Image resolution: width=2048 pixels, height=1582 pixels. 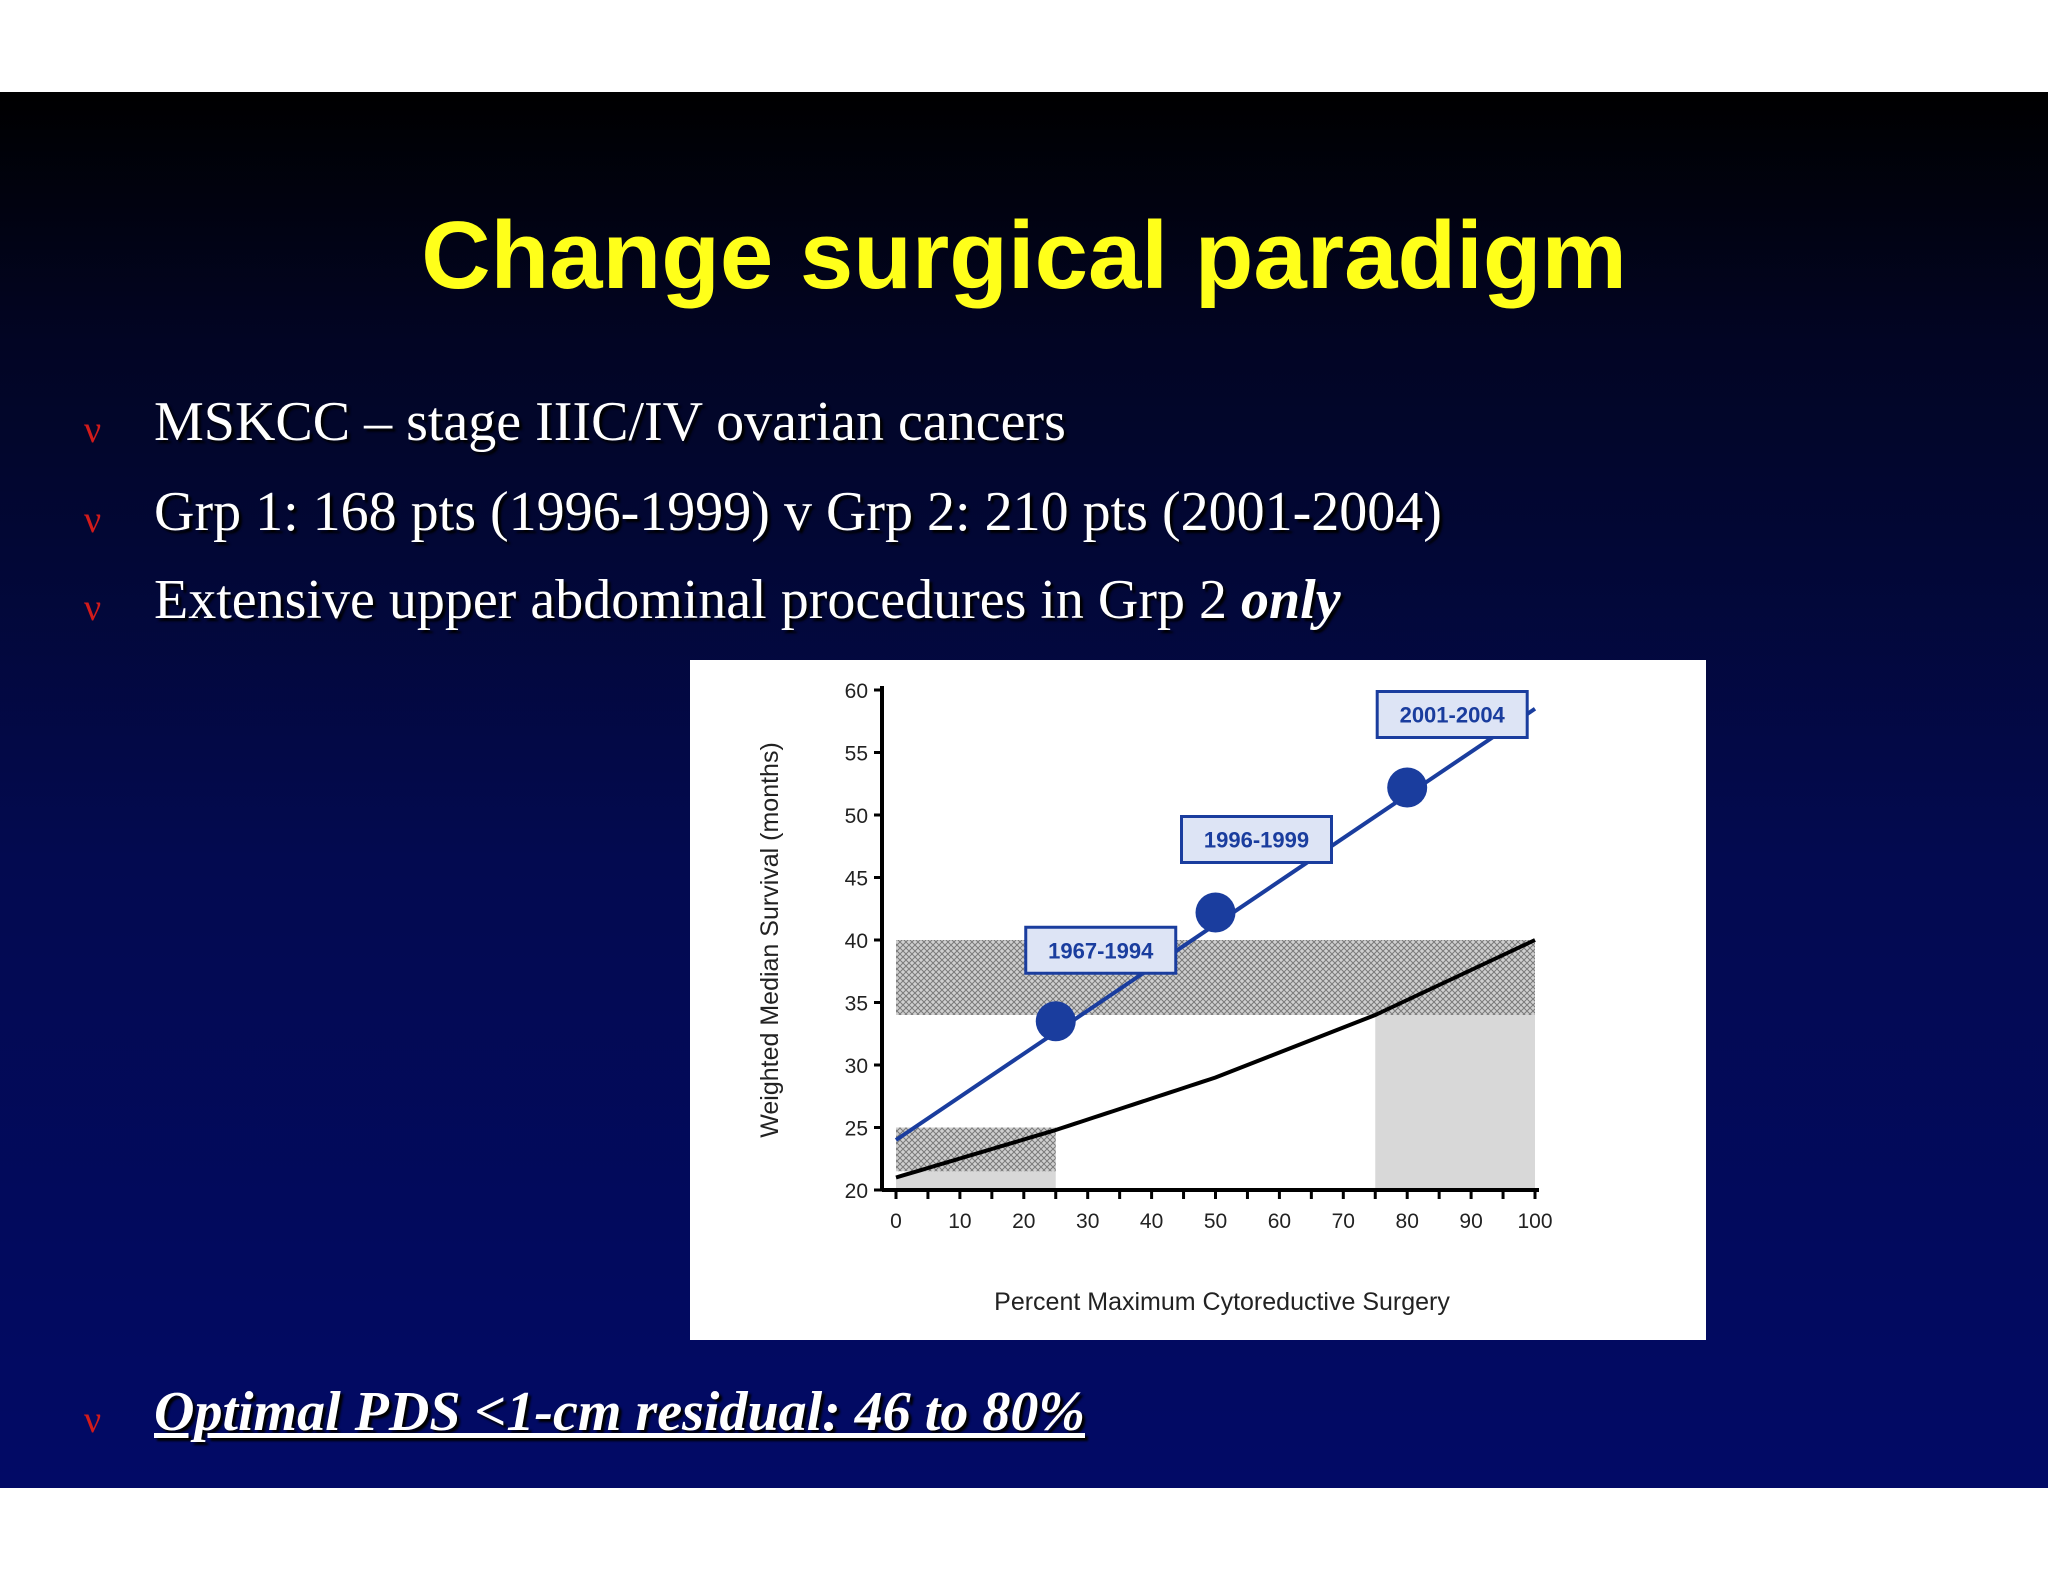 What do you see at coordinates (1534, 1221) in the screenshot?
I see `x-tick-label: 100` at bounding box center [1534, 1221].